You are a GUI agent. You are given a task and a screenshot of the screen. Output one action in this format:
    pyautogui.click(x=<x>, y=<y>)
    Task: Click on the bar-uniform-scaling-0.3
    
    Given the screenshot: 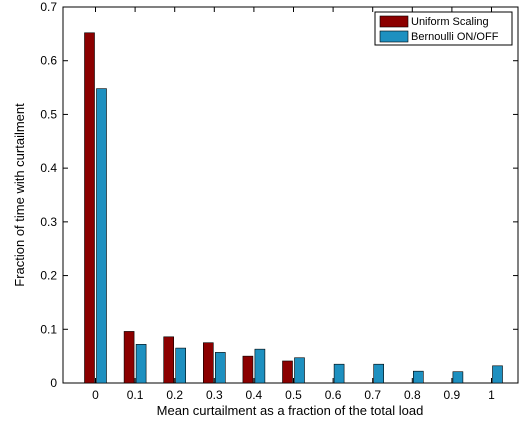 What is the action you would take?
    pyautogui.click(x=208, y=363)
    